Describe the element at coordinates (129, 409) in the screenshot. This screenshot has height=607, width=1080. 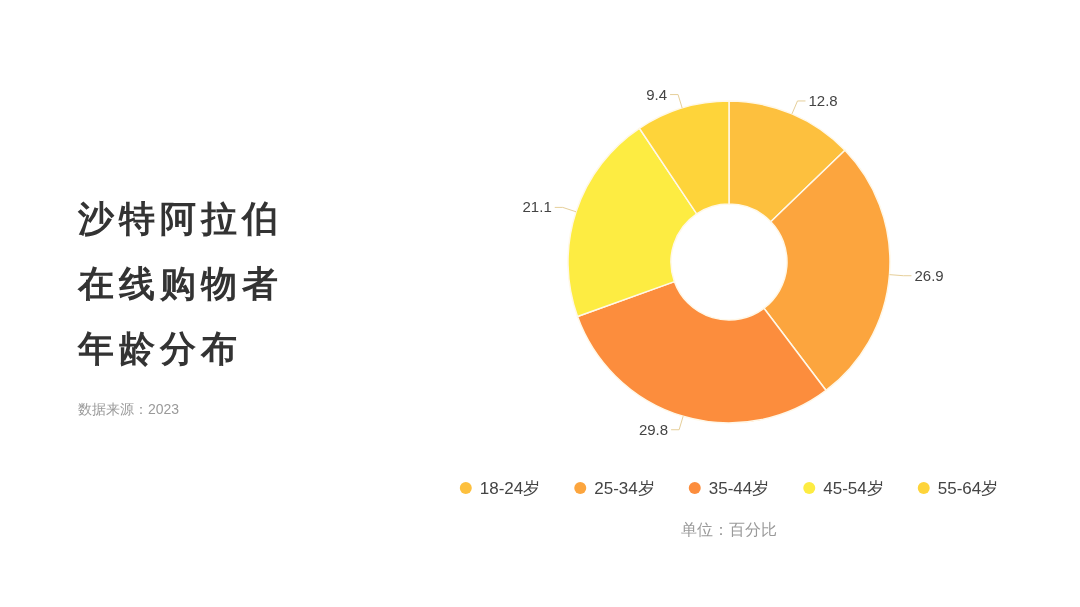
I see `annotation: 数据来源：2023` at that location.